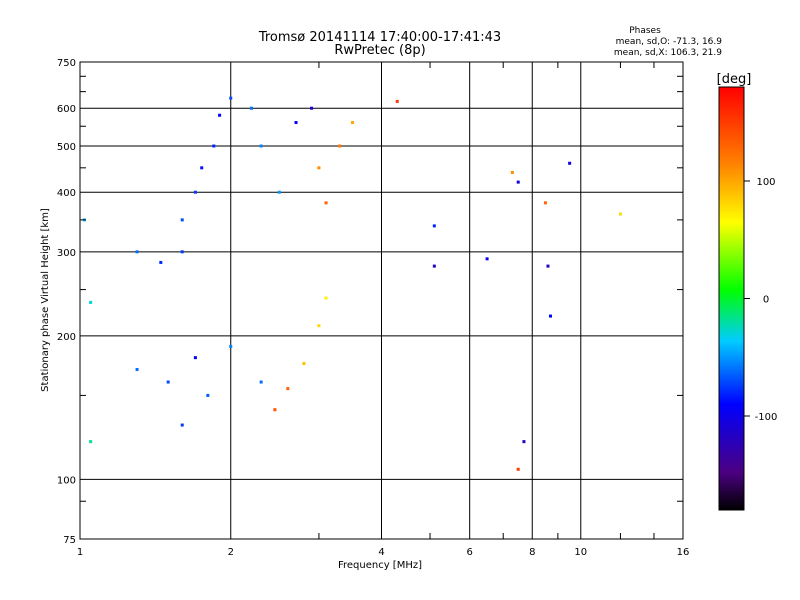 The height and width of the screenshot is (600, 800). I want to click on x-tick-label: 1, so click(80, 552).